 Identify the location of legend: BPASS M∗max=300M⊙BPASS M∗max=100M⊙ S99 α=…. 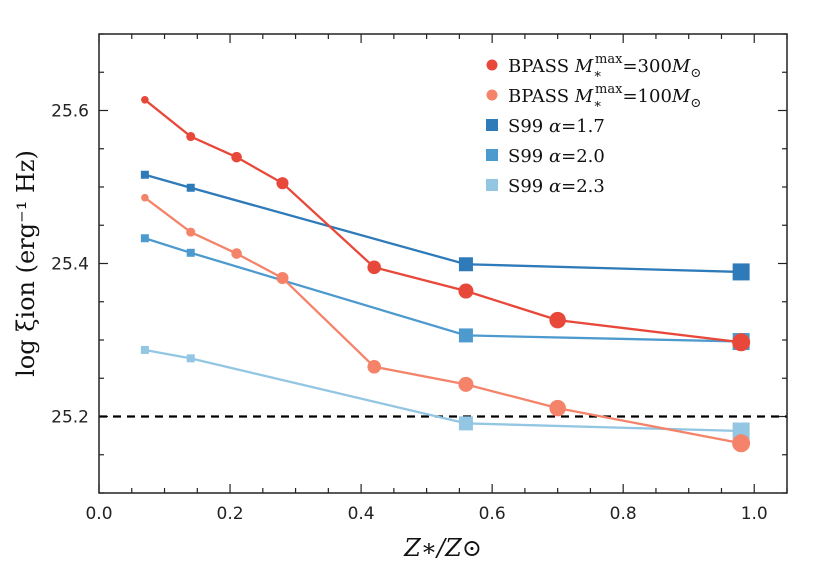
(593, 124).